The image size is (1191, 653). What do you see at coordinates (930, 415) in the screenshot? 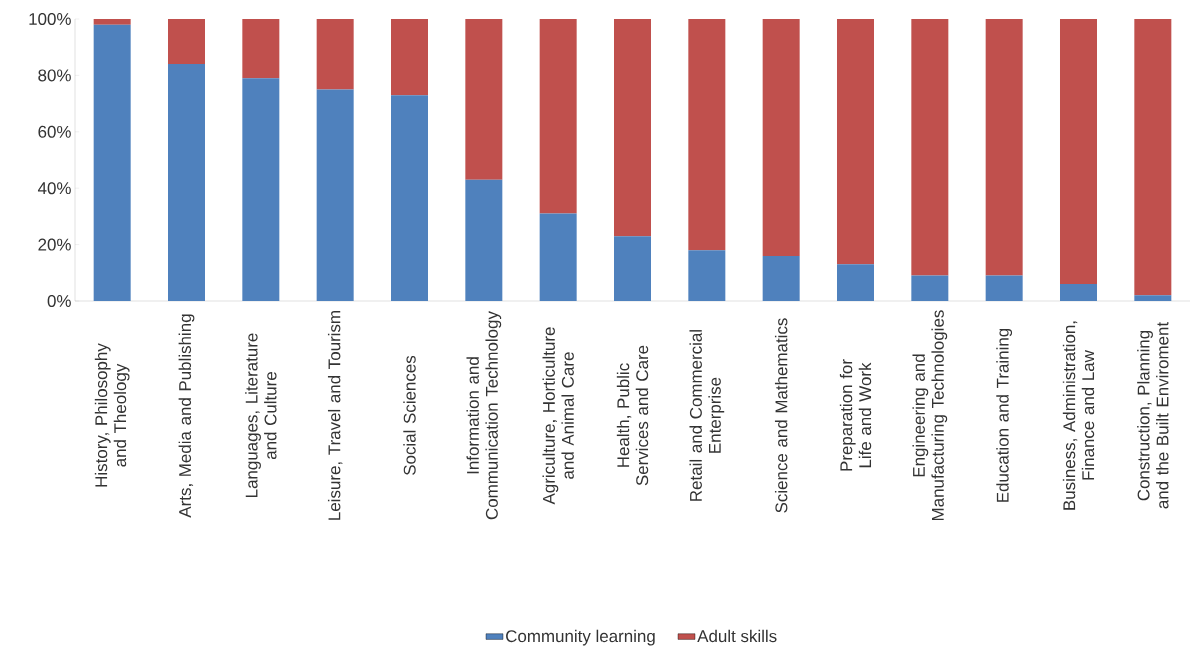
I see `x-tick-label: Engineering and Manufacturing Technologies` at bounding box center [930, 415].